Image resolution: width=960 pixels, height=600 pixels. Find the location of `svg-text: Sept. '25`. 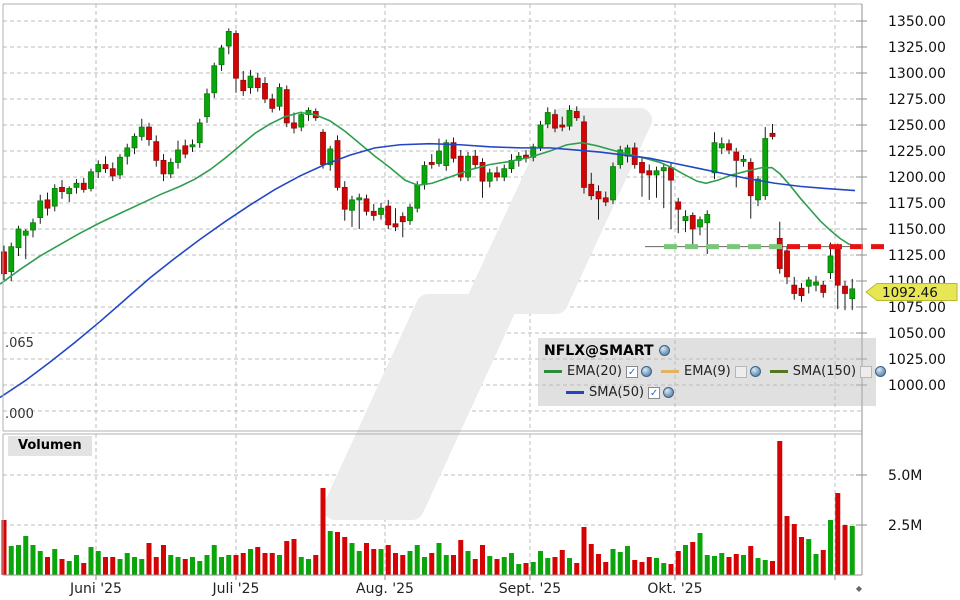

svg-text: Sept. '25 is located at coordinates (530, 589).